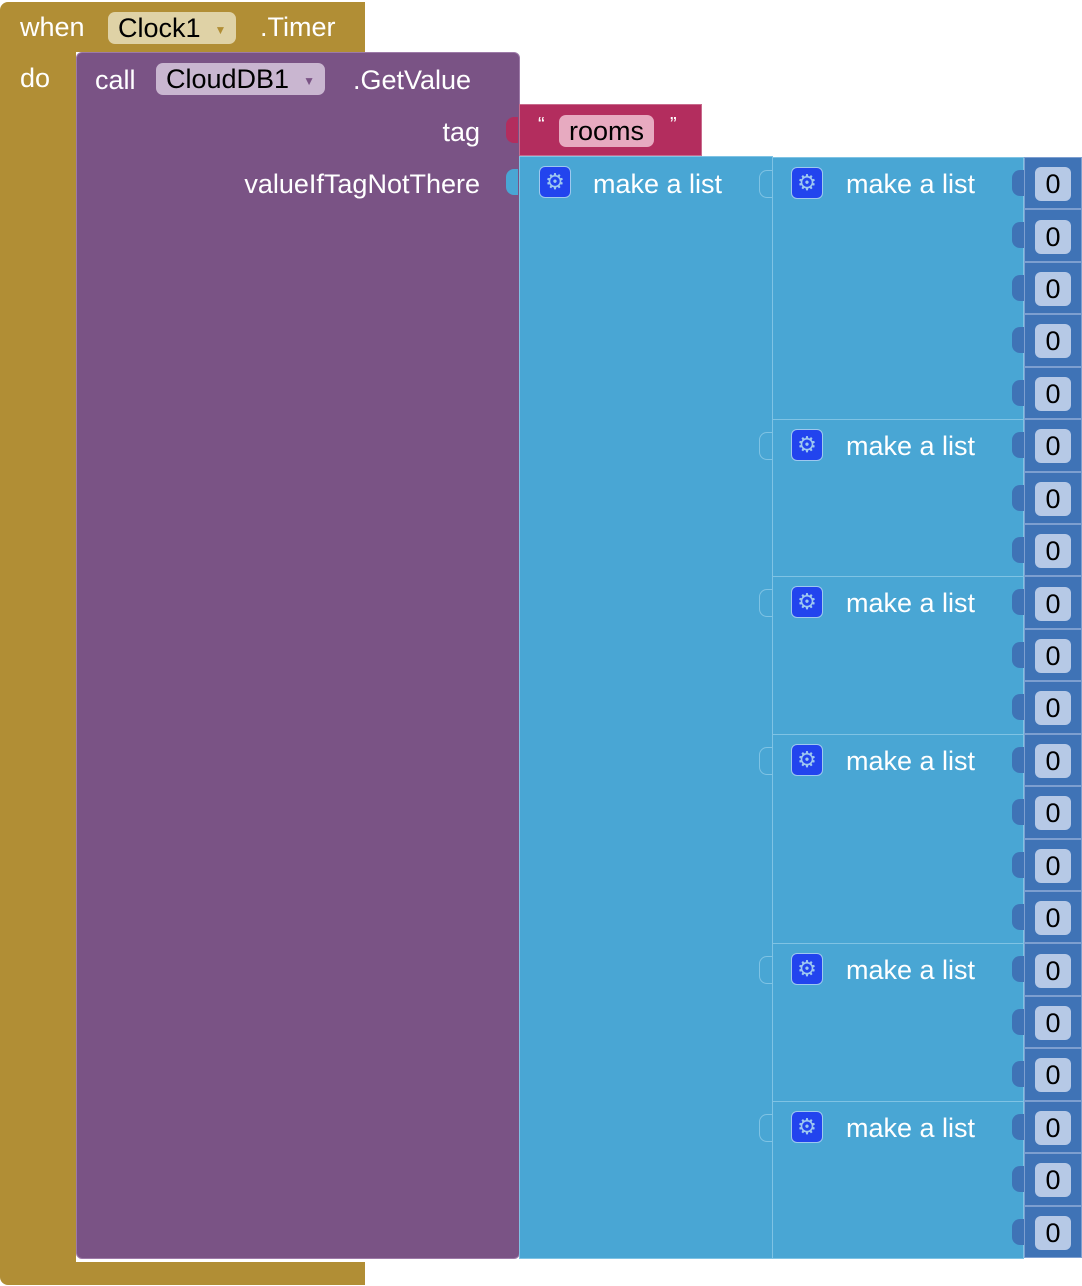 Image resolution: width=1082 pixels, height=1286 pixels. What do you see at coordinates (38, 657) in the screenshot?
I see `event-block-body` at bounding box center [38, 657].